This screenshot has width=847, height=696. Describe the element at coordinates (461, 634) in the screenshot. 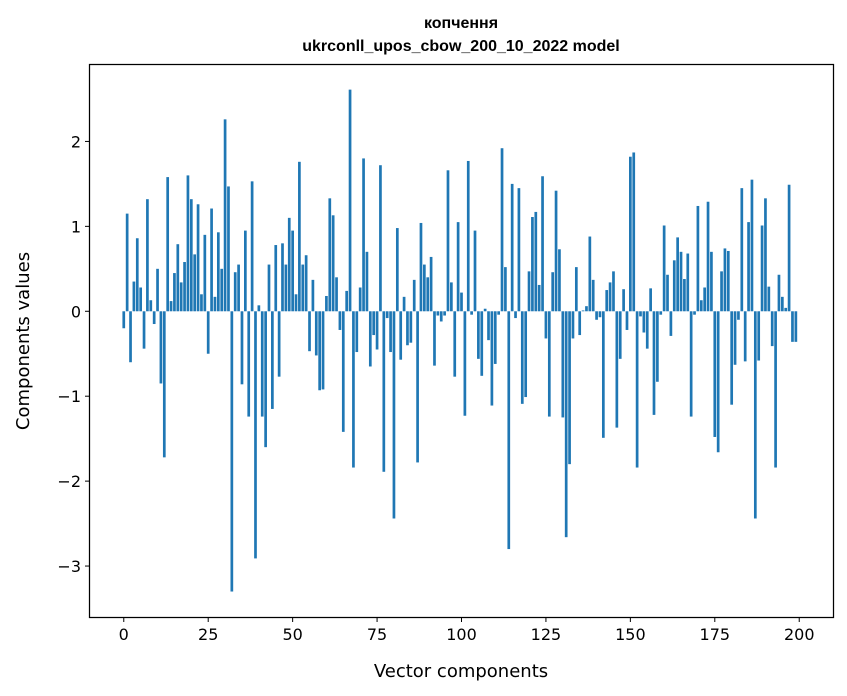

I see `x-tick-label: 100` at that location.